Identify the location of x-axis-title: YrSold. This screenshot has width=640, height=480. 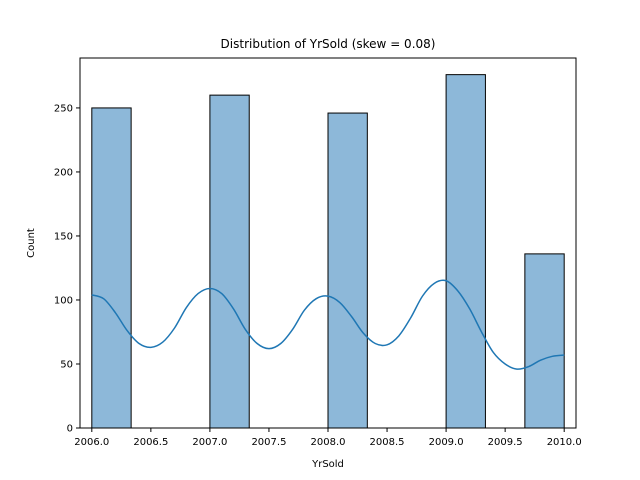
(327, 464).